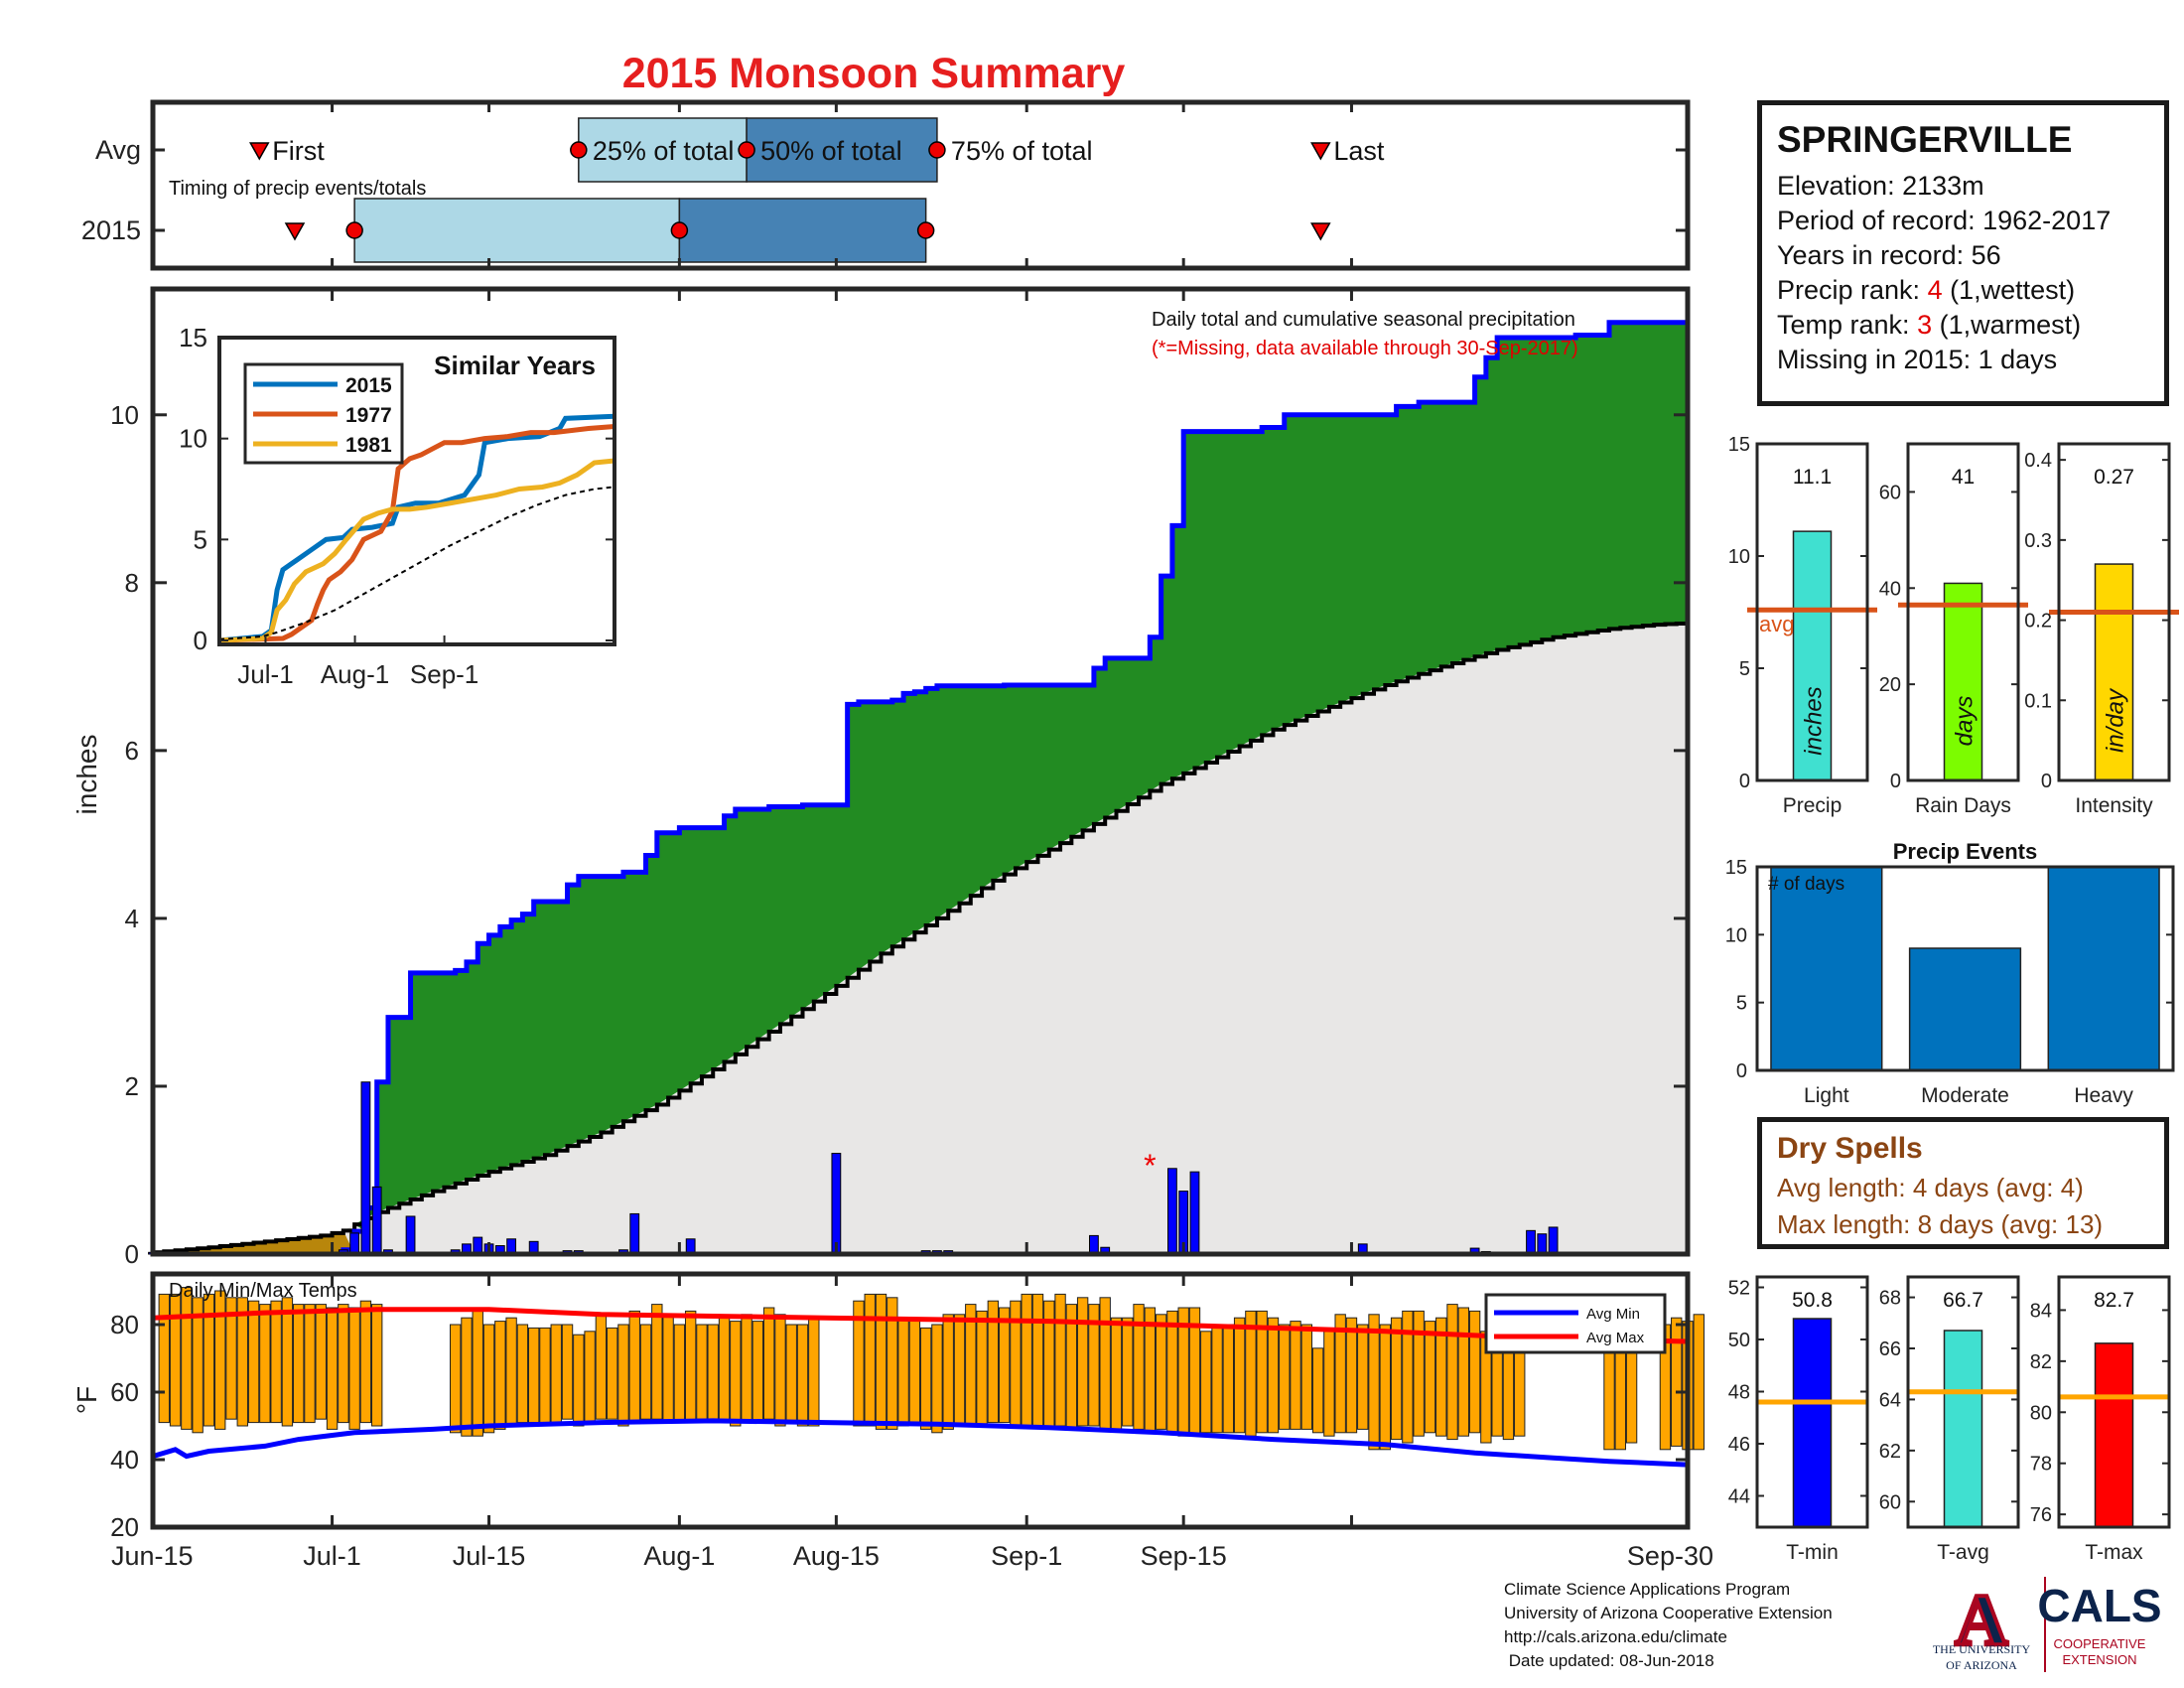 Image resolution: width=2184 pixels, height=1688 pixels. Describe the element at coordinates (874, 73) in the screenshot. I see `figure-title: 2015 Monsoon Summary` at that location.